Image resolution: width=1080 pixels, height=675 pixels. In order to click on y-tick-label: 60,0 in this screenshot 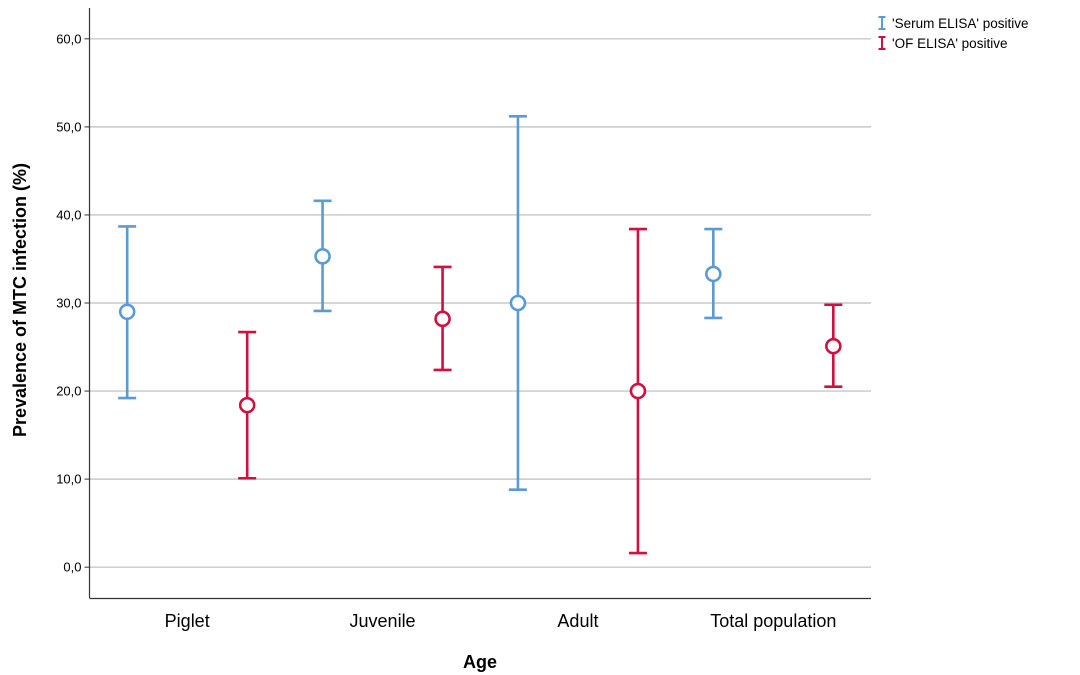, I will do `click(68, 38)`.